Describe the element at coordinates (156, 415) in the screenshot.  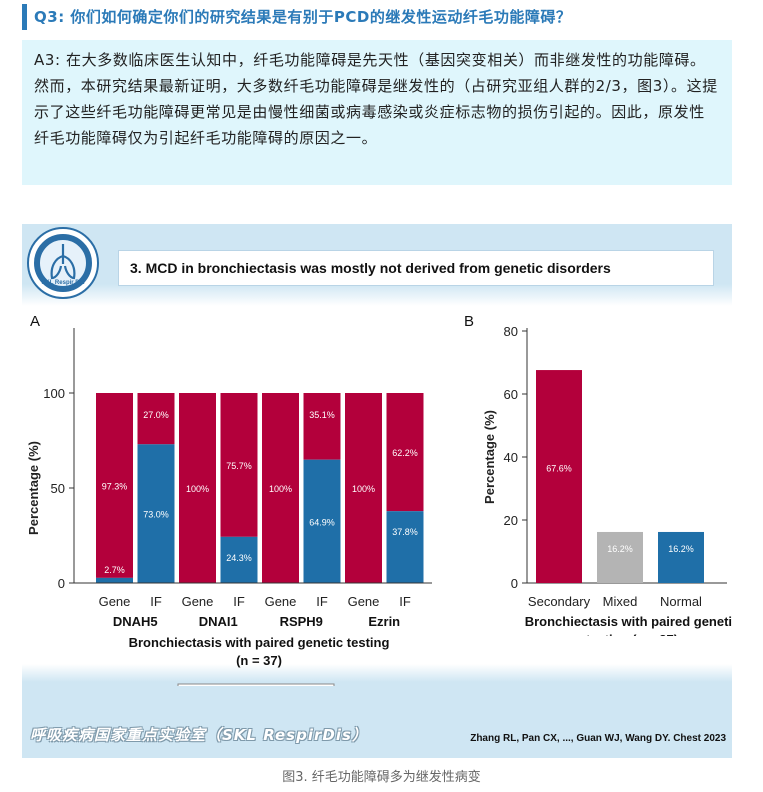
I see `bar-normal-data-label: 27.0%` at that location.